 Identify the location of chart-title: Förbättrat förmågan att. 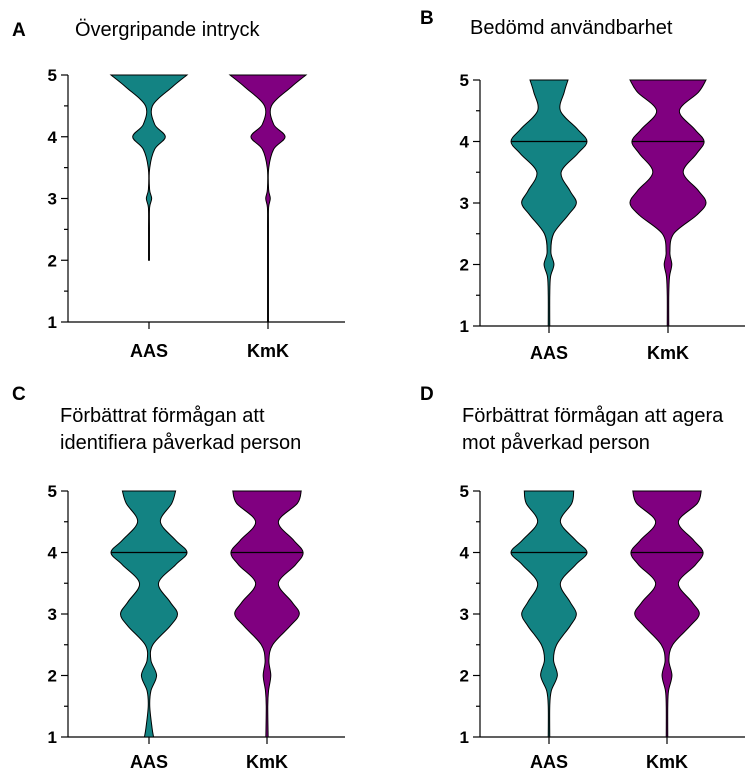
(162, 416).